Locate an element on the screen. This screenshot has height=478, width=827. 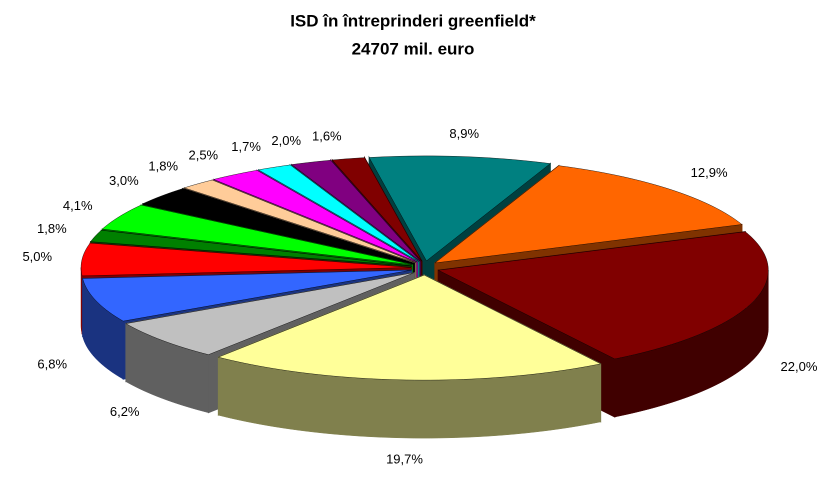
data-label: 4,1% is located at coordinates (78, 205).